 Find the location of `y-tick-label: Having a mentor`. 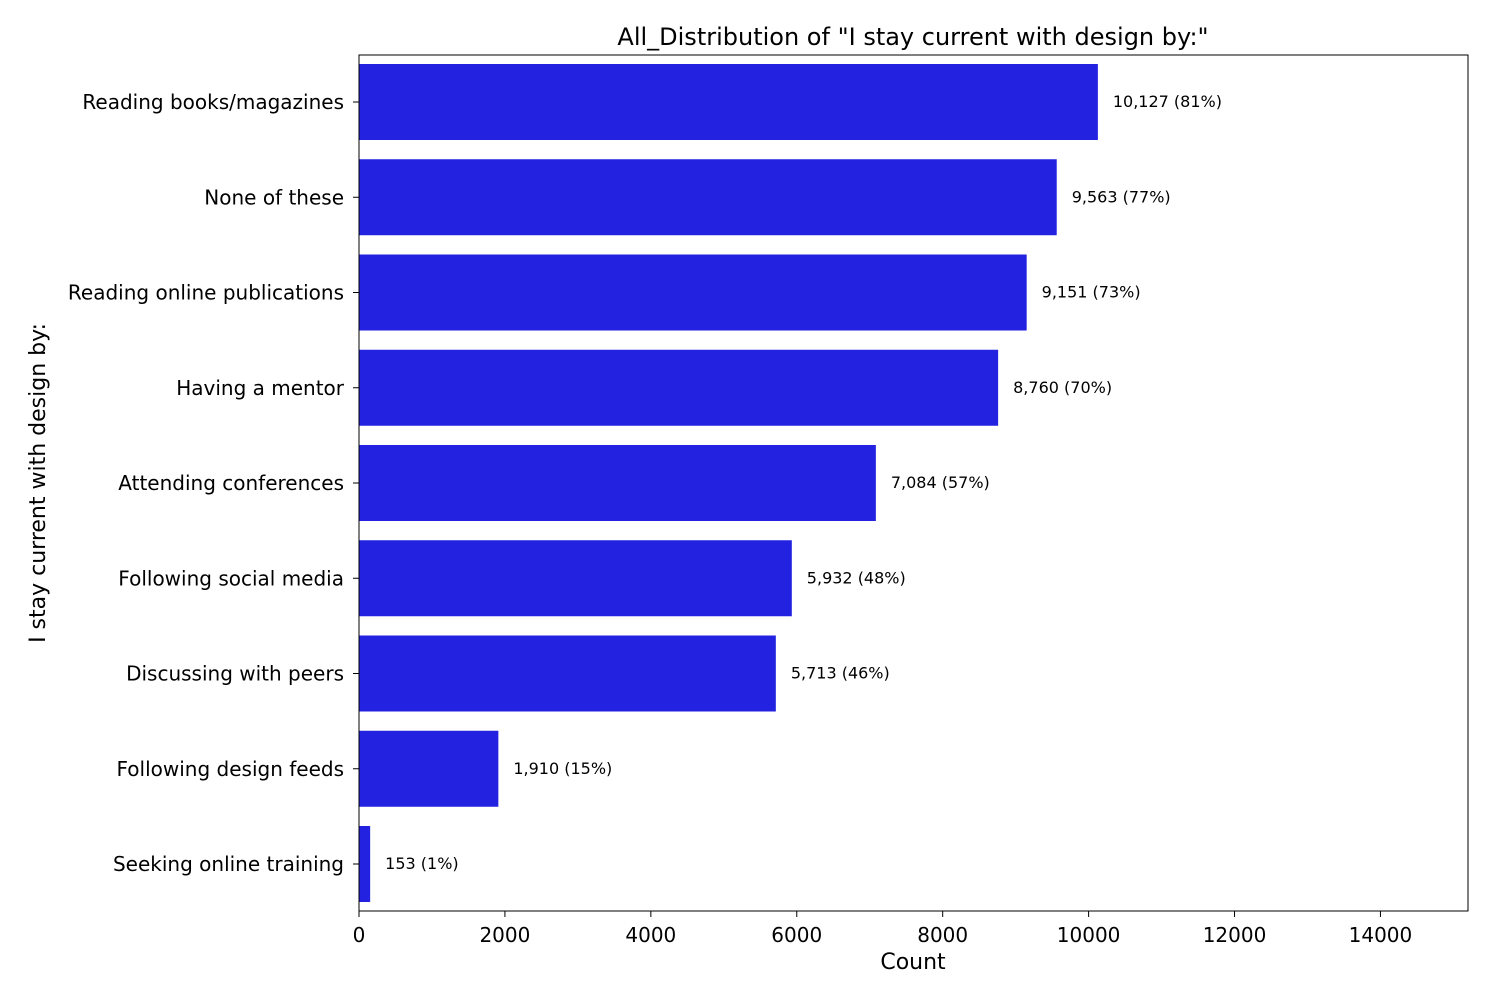

y-tick-label: Having a mentor is located at coordinates (260, 388).